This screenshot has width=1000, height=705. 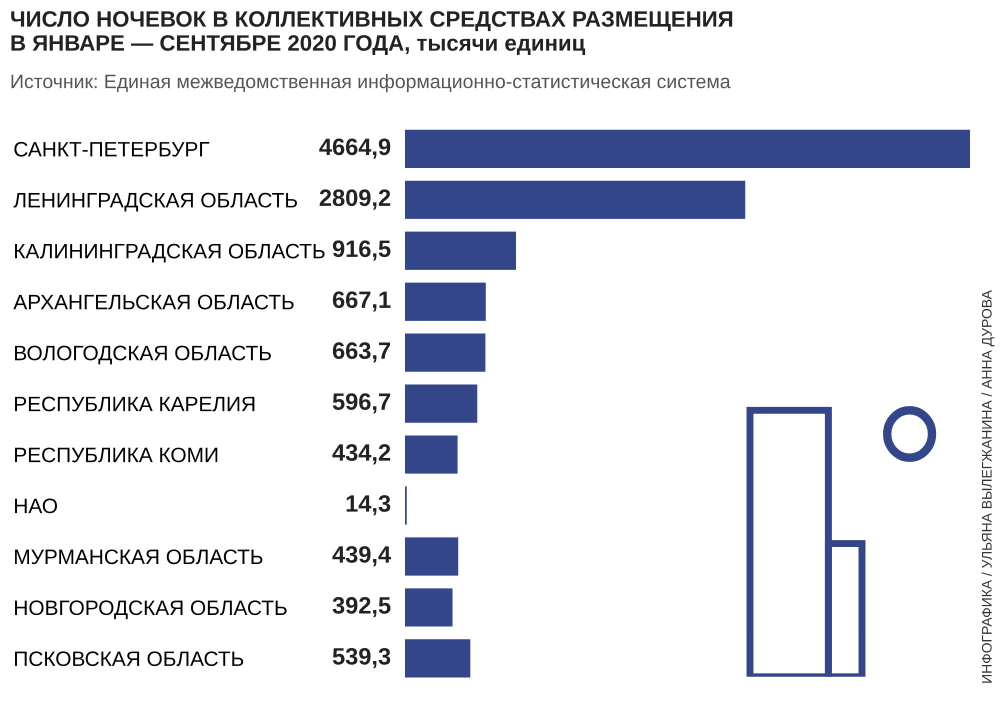 I want to click on data-label: 2809,2, so click(x=355, y=199).